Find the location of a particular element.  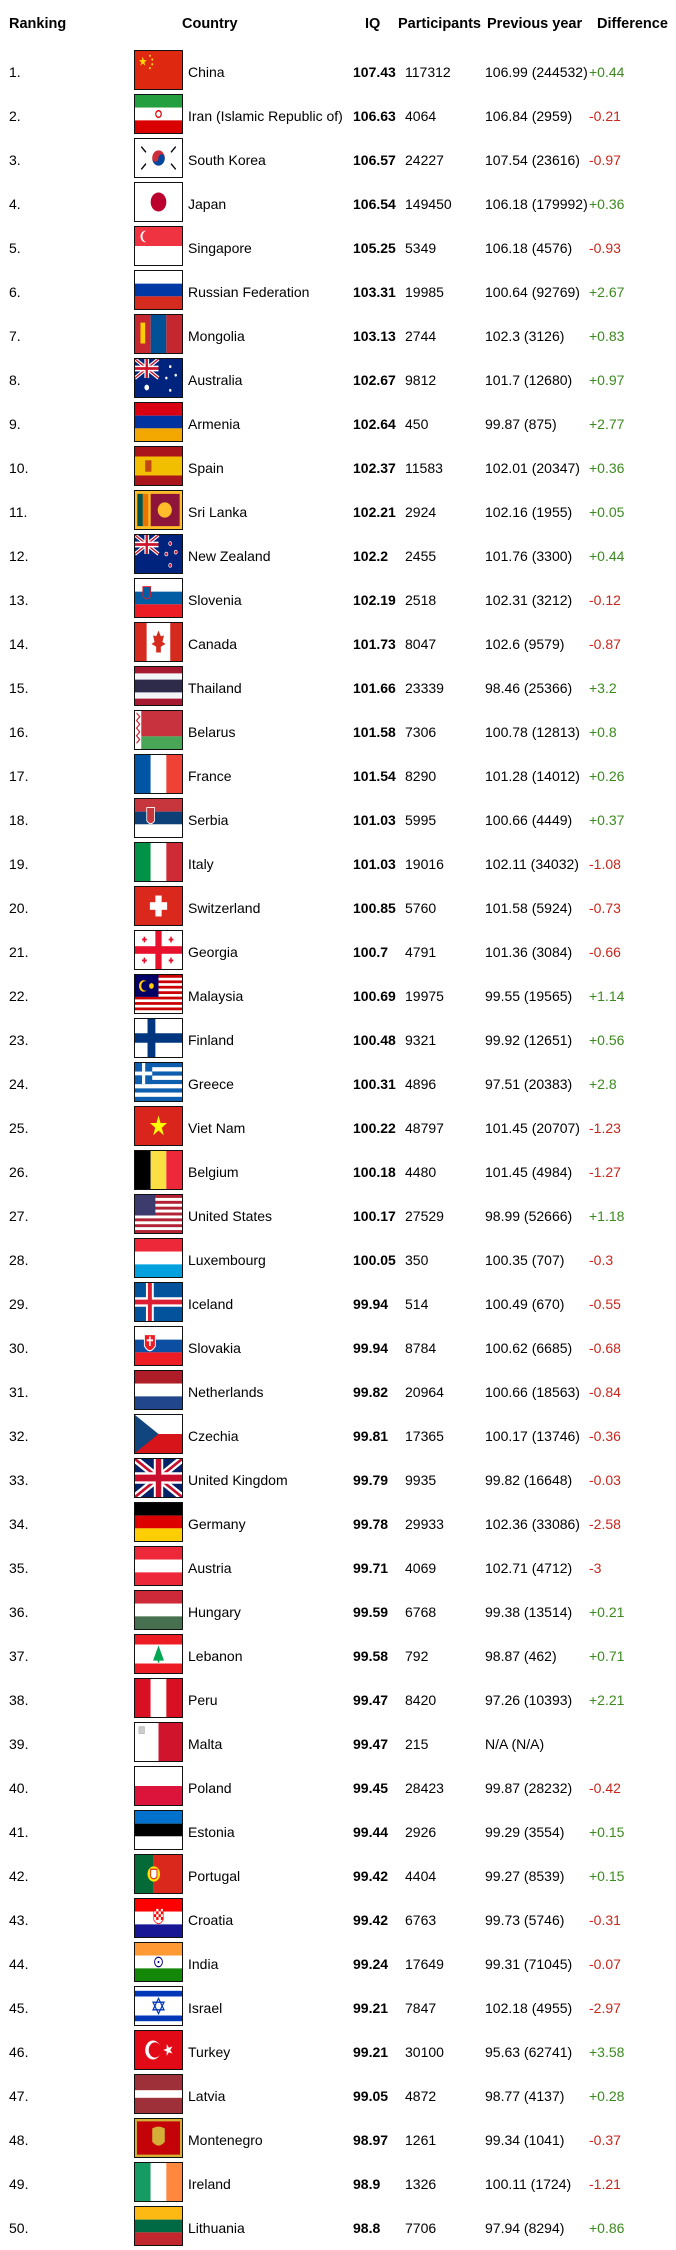

country-name: Malaysia is located at coordinates (216, 996).